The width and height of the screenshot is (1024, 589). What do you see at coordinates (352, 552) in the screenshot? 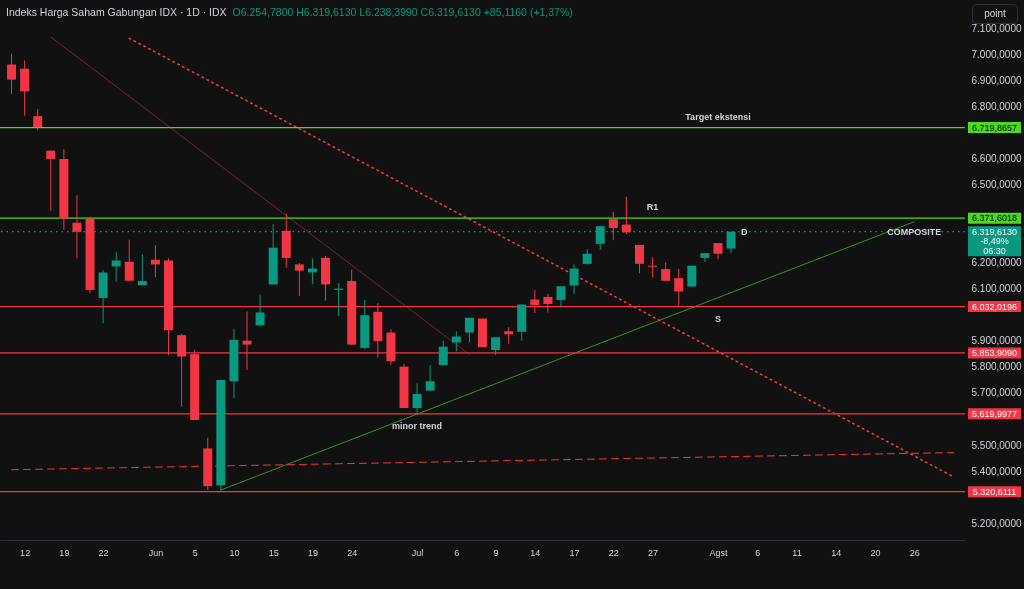
I see `x-tick-label: 24` at bounding box center [352, 552].